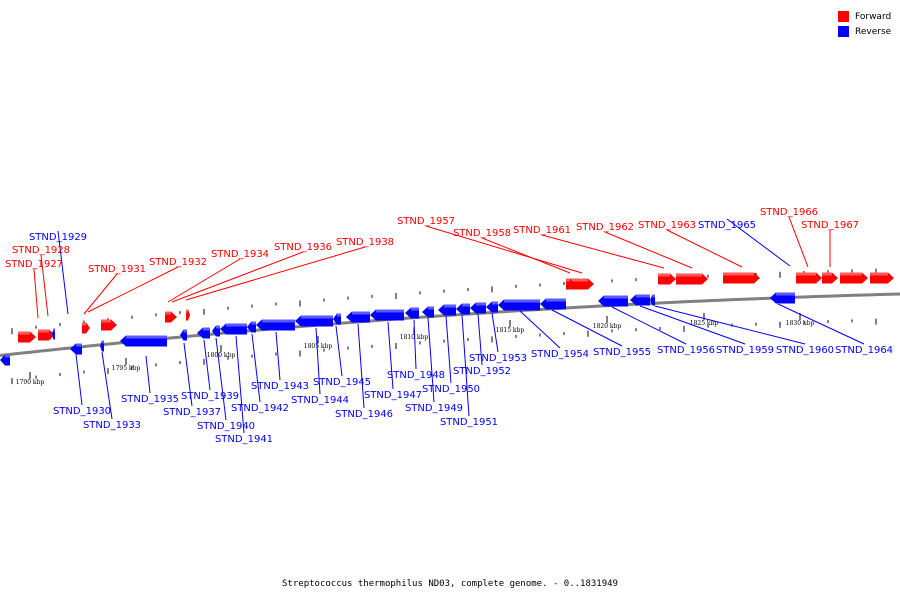 The height and width of the screenshot is (600, 900). What do you see at coordinates (183, 335) in the screenshot?
I see `gene-stnd-1937` at bounding box center [183, 335].